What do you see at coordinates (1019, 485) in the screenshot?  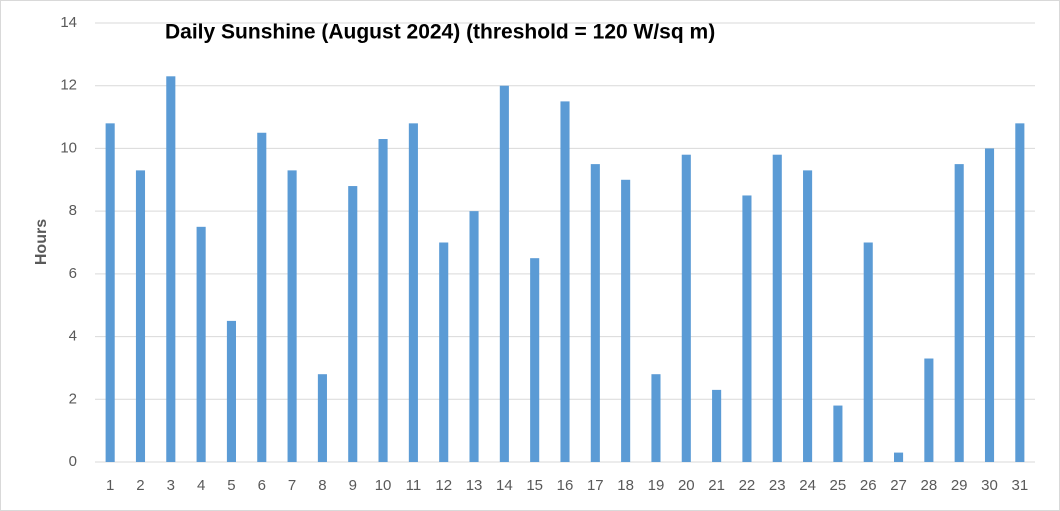 I see `x-tick-label: 31` at bounding box center [1019, 485].